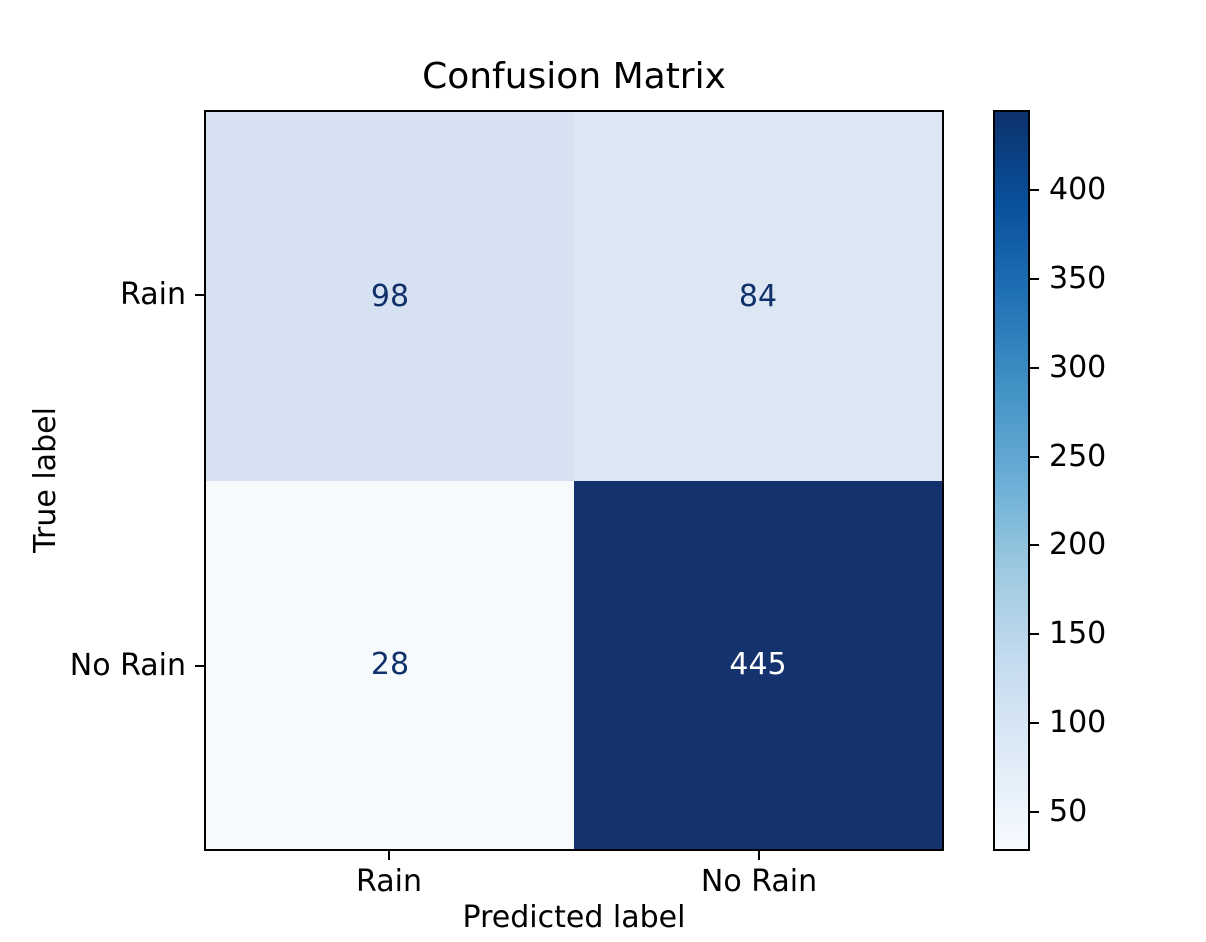 The width and height of the screenshot is (1206, 942). I want to click on x-axis-label: Predicted label, so click(574, 917).